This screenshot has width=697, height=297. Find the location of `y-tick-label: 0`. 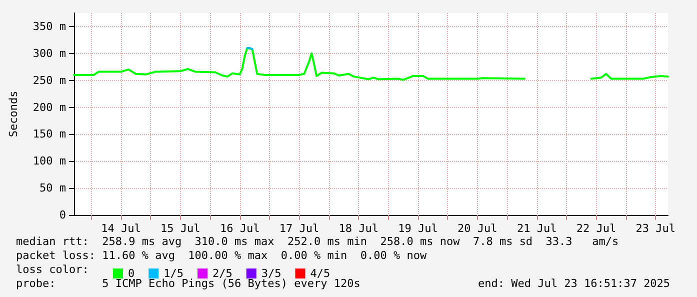

y-tick-label: 0 is located at coordinates (62, 215).